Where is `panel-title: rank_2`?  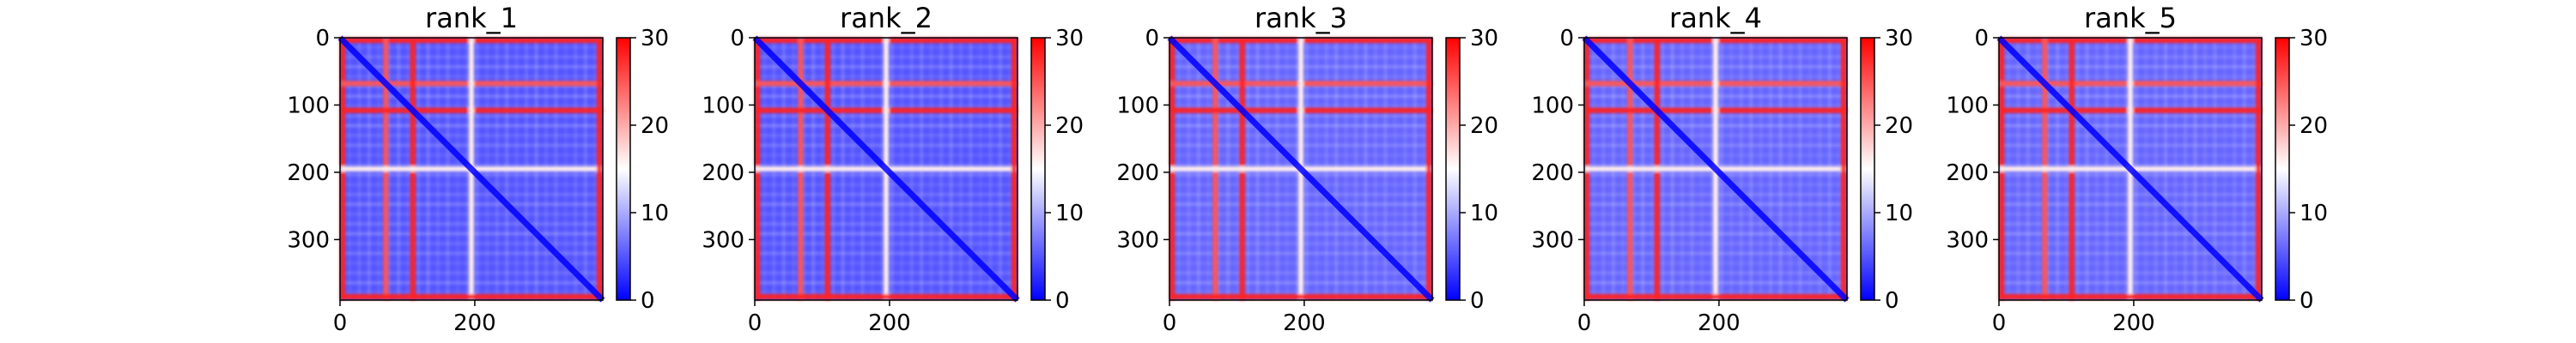
panel-title: rank_2 is located at coordinates (886, 18).